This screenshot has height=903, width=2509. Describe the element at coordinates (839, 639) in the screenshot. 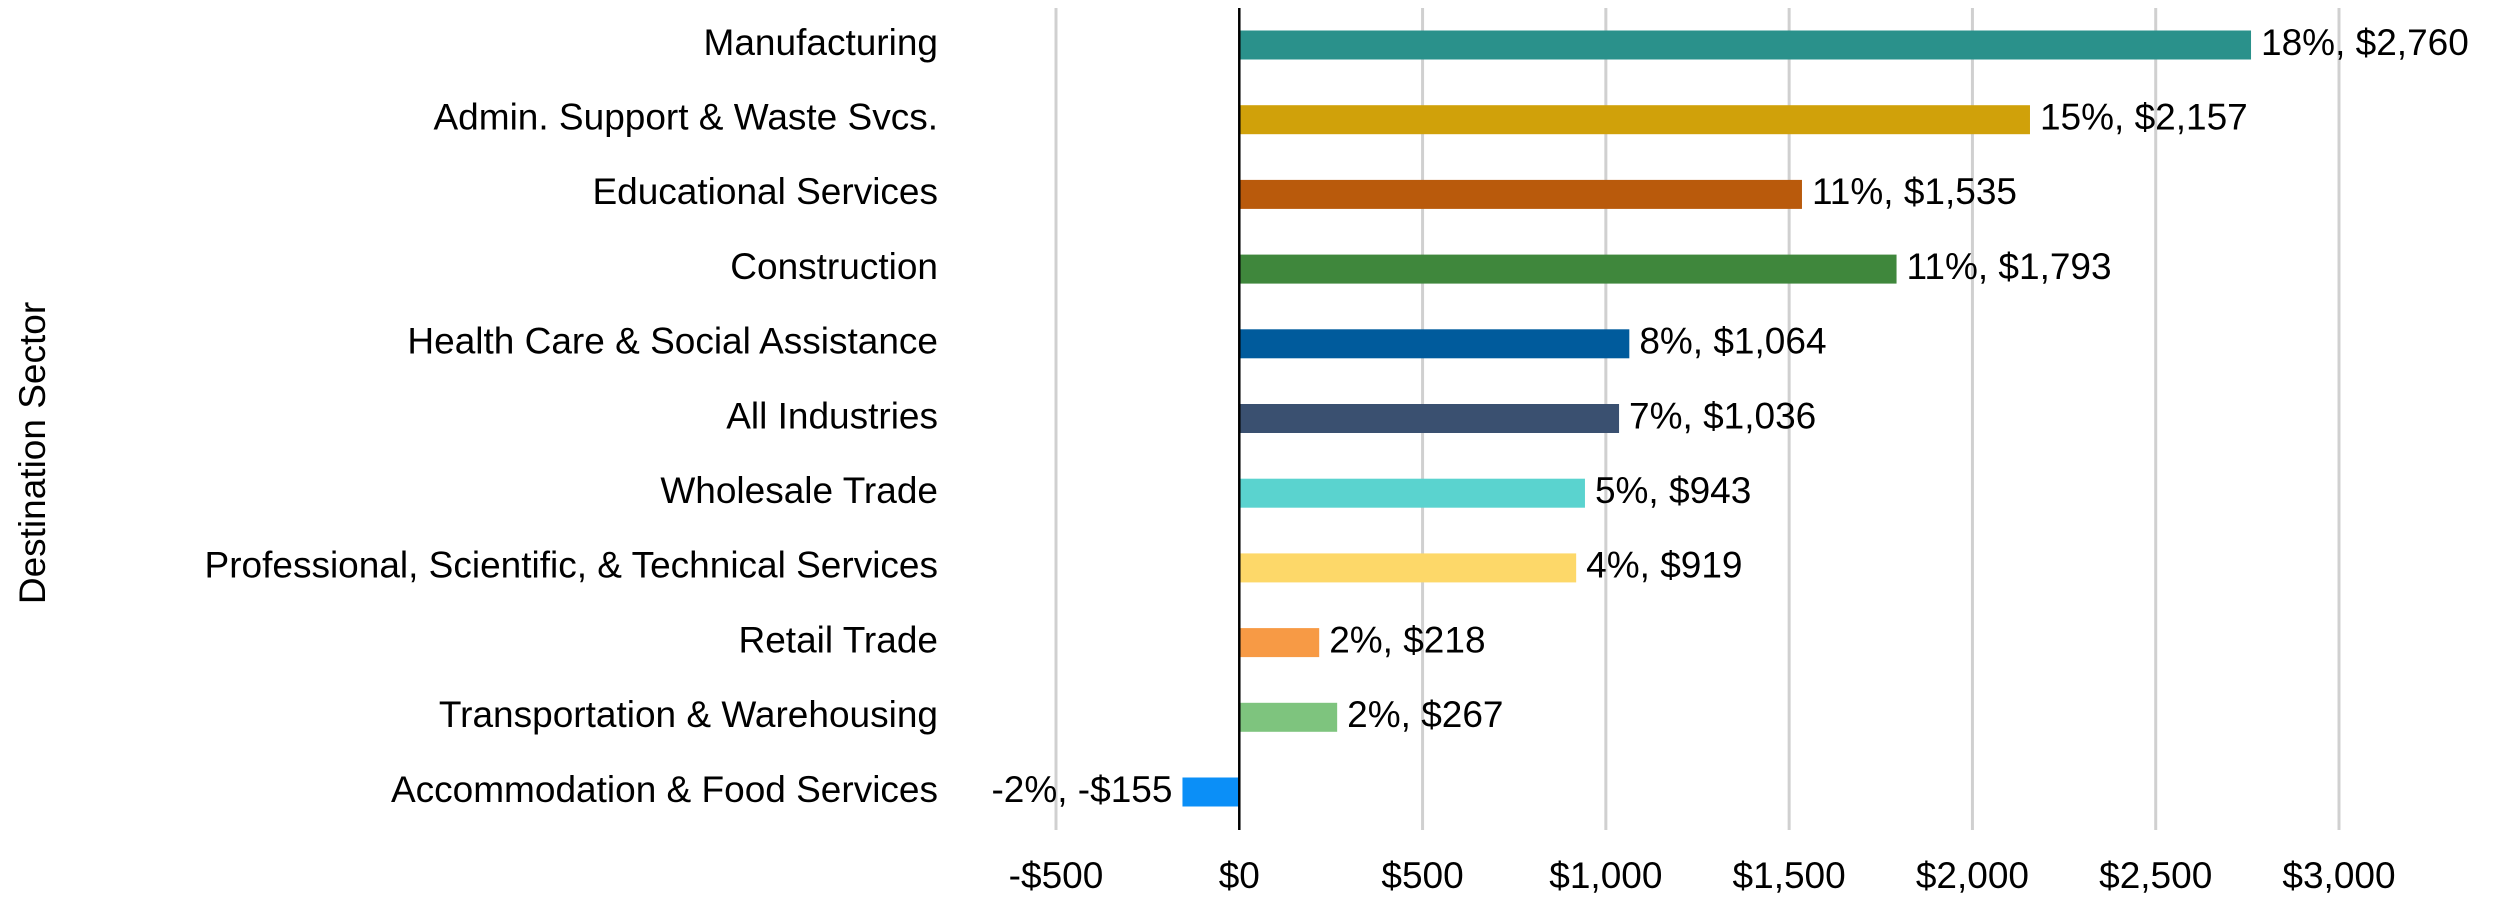

I see `y-tick-label: Retail Trade` at that location.